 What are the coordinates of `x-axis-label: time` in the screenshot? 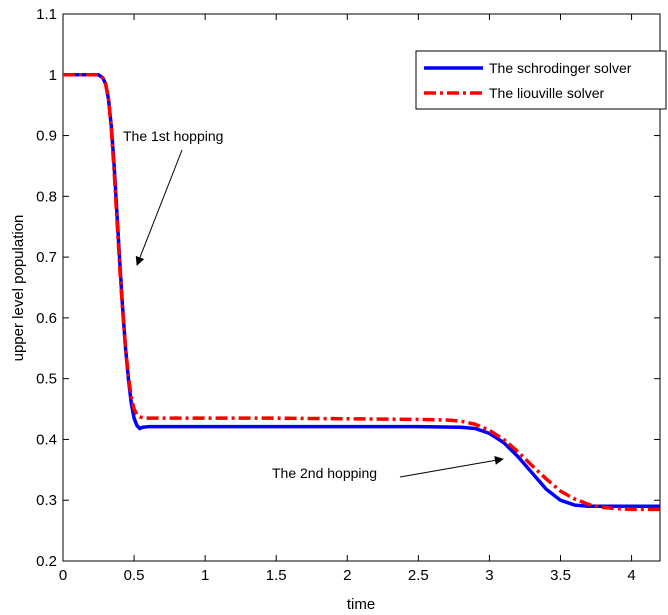 It's located at (361, 604).